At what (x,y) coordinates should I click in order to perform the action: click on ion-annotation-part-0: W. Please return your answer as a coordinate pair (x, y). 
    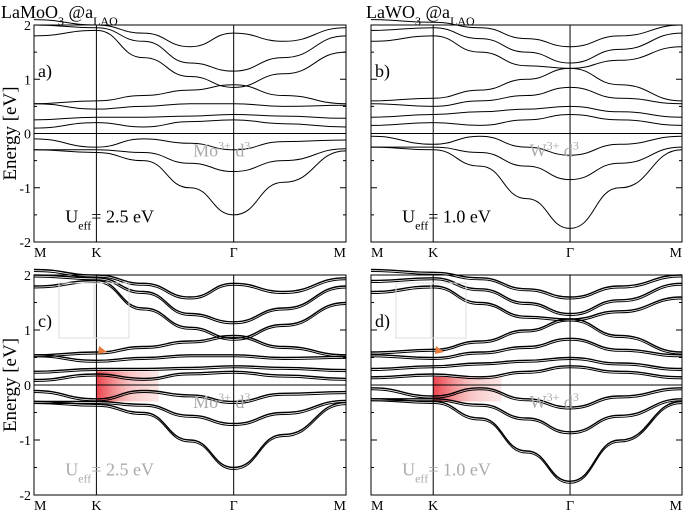
    Looking at the image, I should click on (538, 150).